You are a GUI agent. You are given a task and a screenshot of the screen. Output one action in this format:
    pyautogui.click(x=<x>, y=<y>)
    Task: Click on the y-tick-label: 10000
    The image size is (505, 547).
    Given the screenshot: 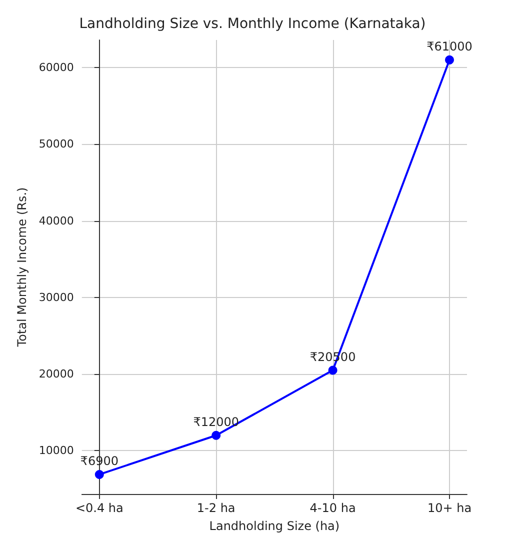 What is the action you would take?
    pyautogui.click(x=56, y=451)
    